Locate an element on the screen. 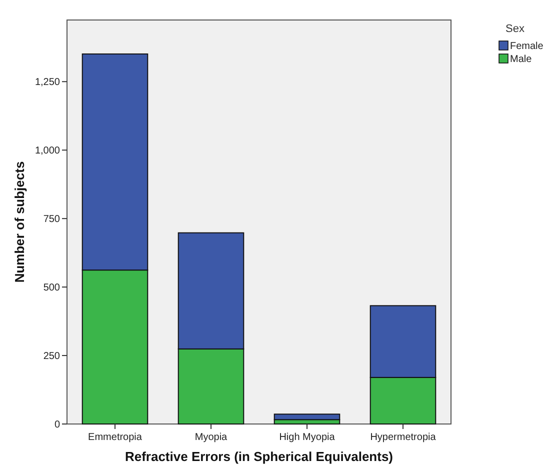 The image size is (546, 473). y-tick-label: 1,250 is located at coordinates (47, 82).